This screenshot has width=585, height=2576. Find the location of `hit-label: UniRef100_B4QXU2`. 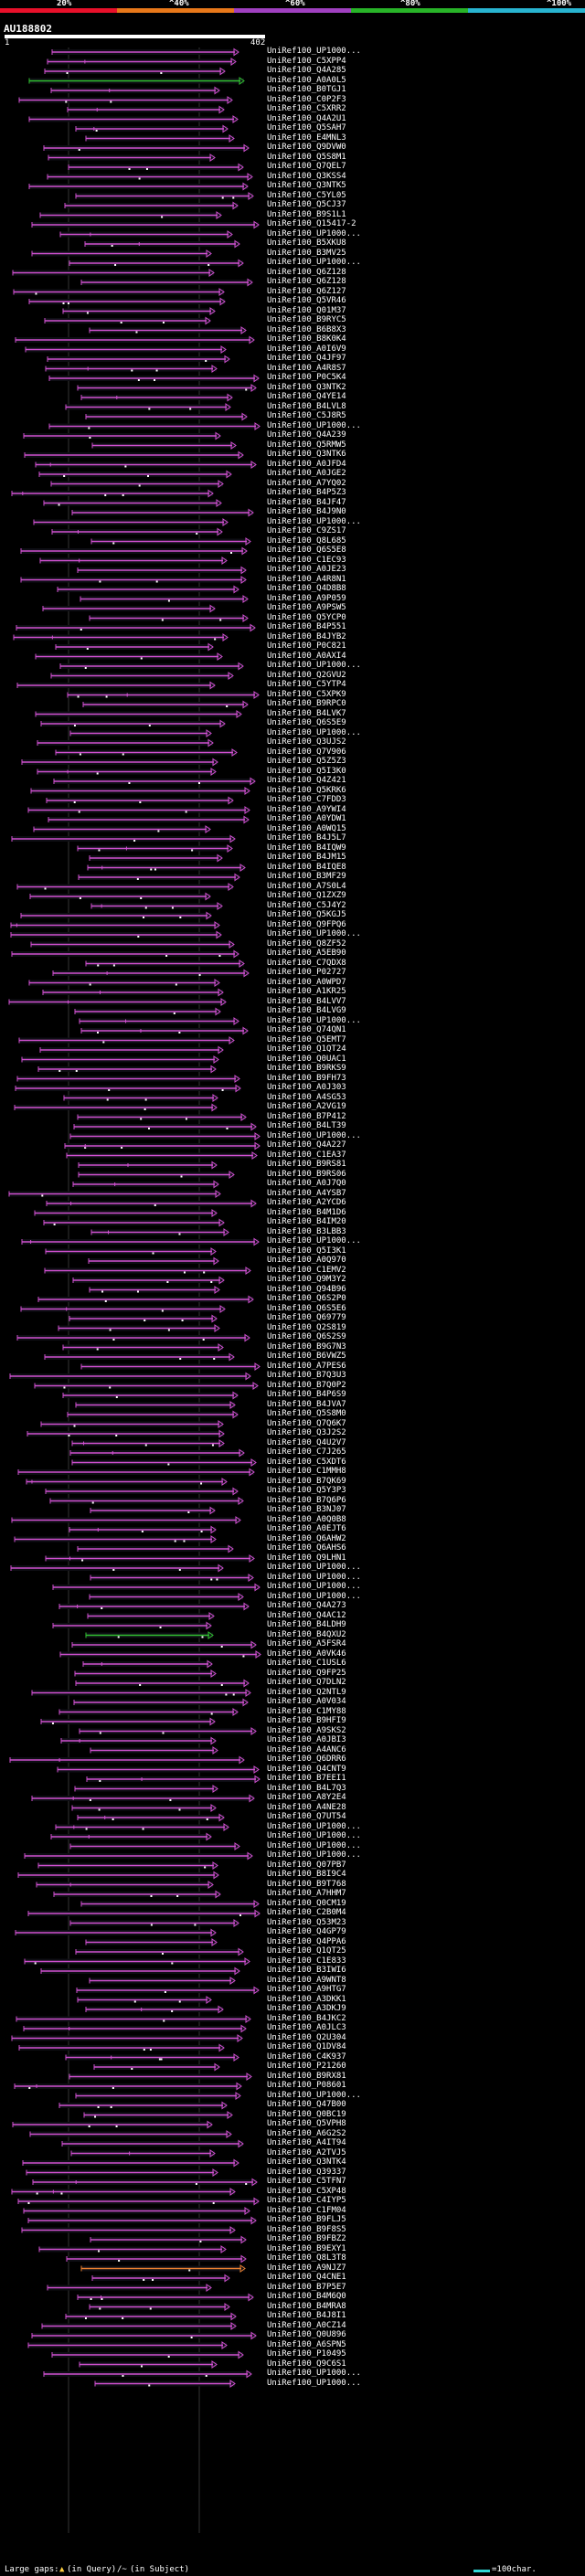

hit-label: UniRef100_B4QXU2 is located at coordinates (307, 1634).